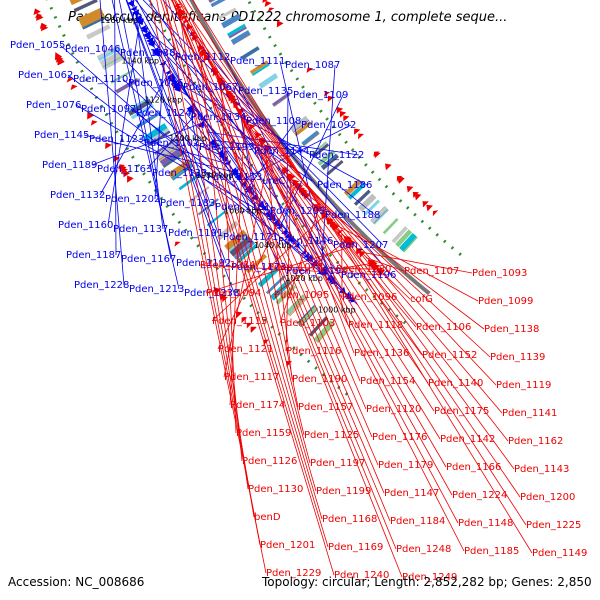 The image size is (600, 600). I want to click on forward-gene-label: Pden_1173, so click(258, 267).